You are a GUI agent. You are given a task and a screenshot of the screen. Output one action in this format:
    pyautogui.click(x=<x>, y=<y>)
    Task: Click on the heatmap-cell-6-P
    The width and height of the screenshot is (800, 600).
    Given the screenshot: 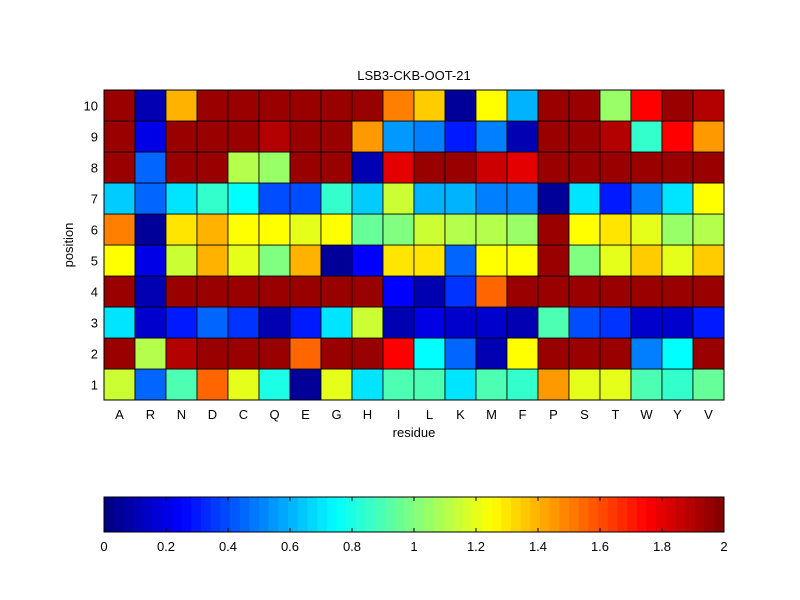 What is the action you would take?
    pyautogui.click(x=553, y=229)
    